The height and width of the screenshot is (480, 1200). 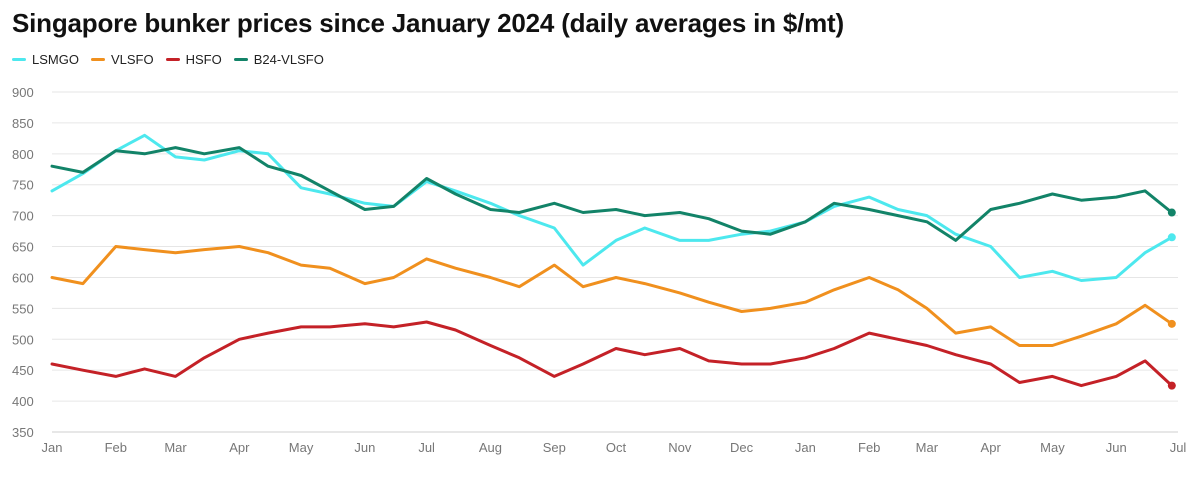 What do you see at coordinates (23, 432) in the screenshot?
I see `y-tick-label: 350` at bounding box center [23, 432].